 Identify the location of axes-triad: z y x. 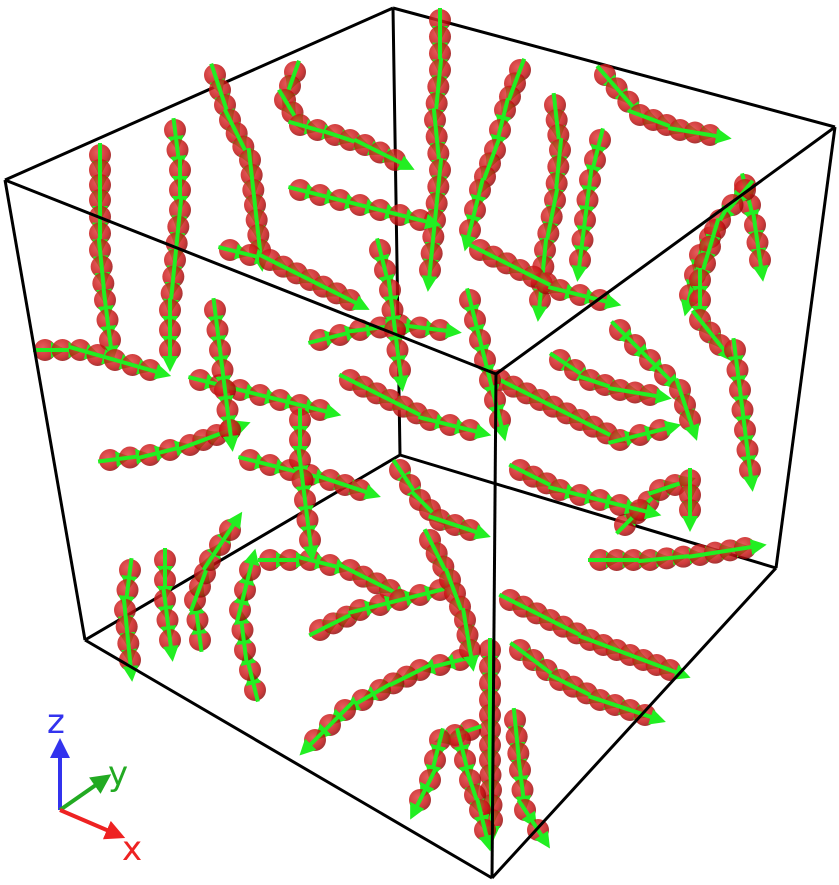
(94, 785).